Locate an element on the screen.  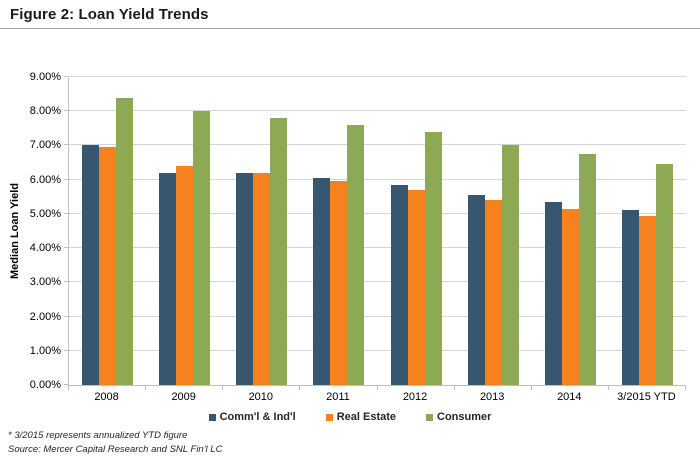
y-tick-label: 5.00% is located at coordinates (45, 213).